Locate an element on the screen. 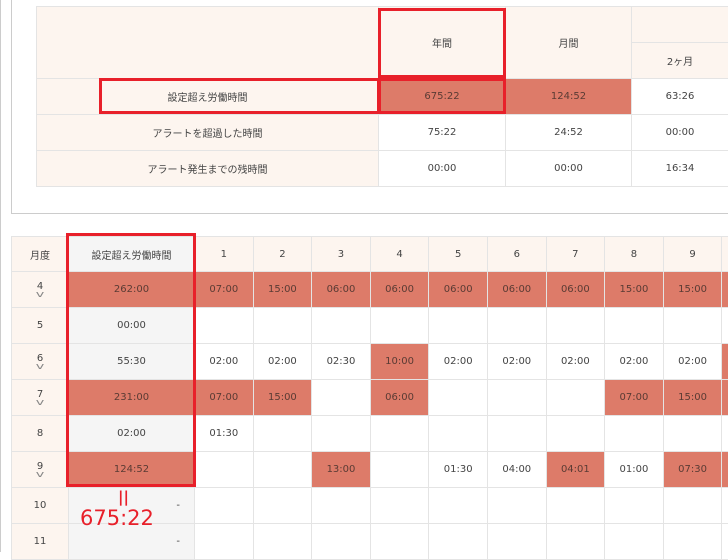 This screenshot has width=728, height=560. month-cell: 8 is located at coordinates (40, 434).